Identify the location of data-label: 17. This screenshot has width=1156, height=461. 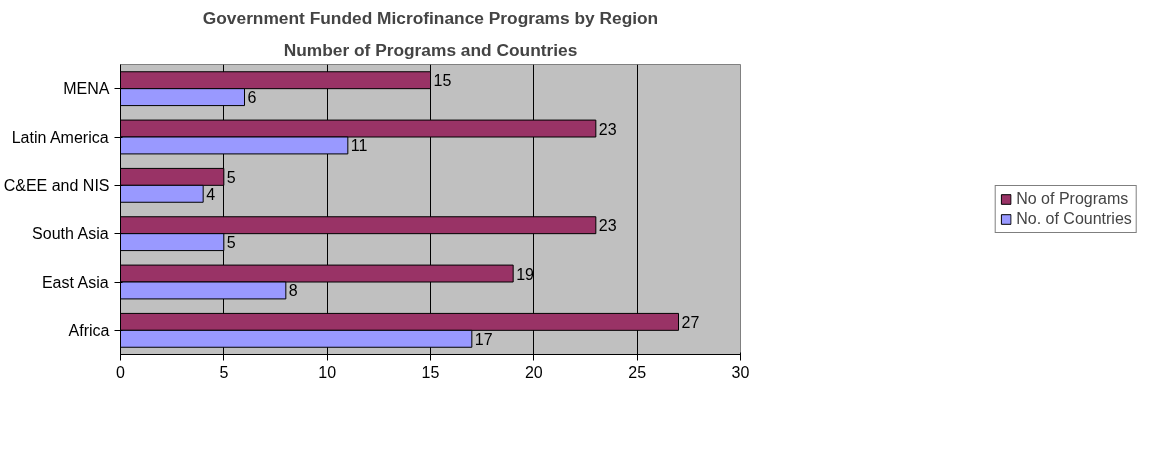
(483, 339).